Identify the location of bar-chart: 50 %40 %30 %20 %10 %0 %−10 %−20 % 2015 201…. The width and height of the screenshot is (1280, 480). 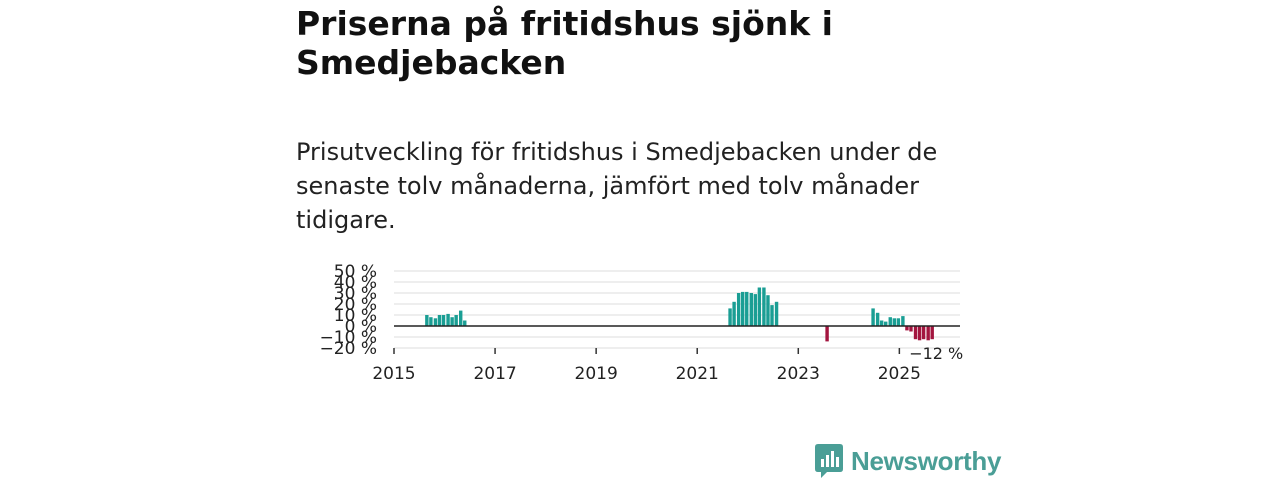
(642, 323).